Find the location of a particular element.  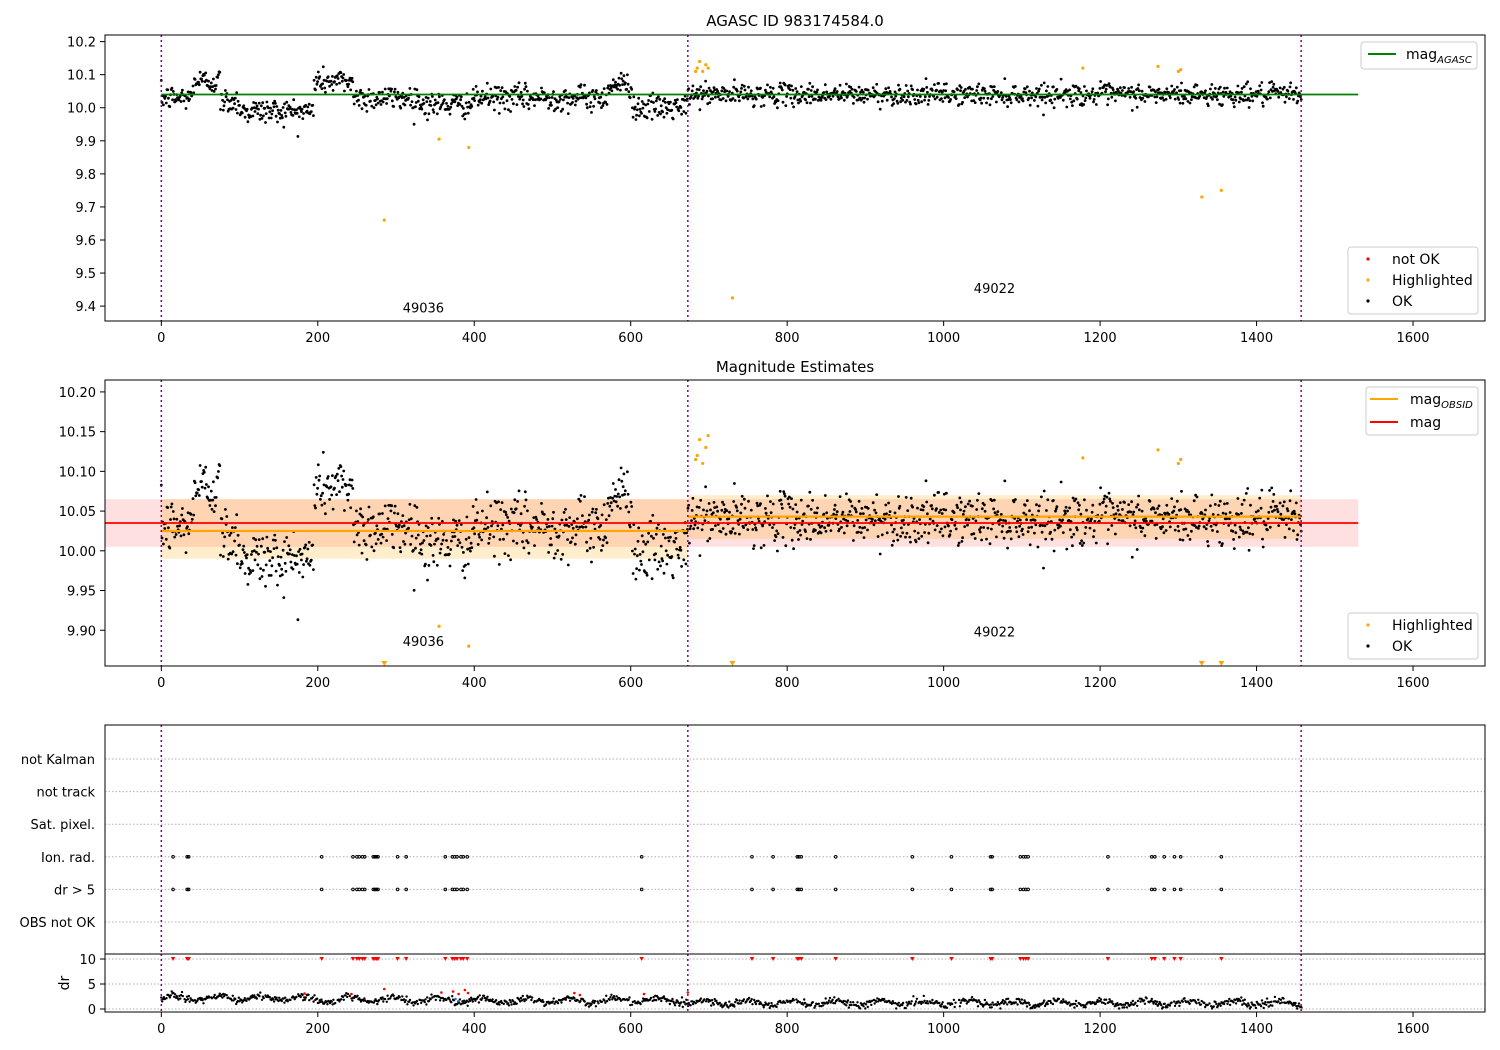

x-tick-label: 1400 is located at coordinates (1256, 683).